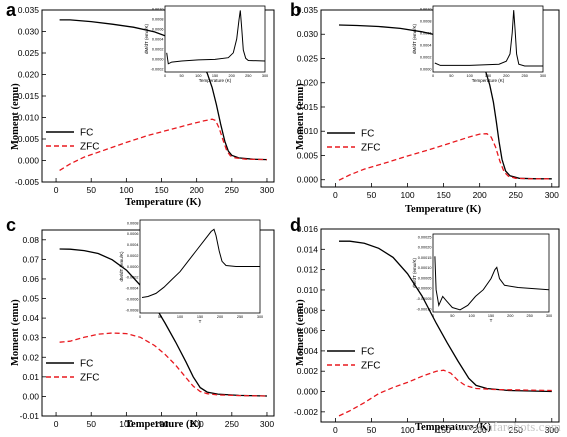  I want to click on y-tick-label: 0.016, so click(308, 229).